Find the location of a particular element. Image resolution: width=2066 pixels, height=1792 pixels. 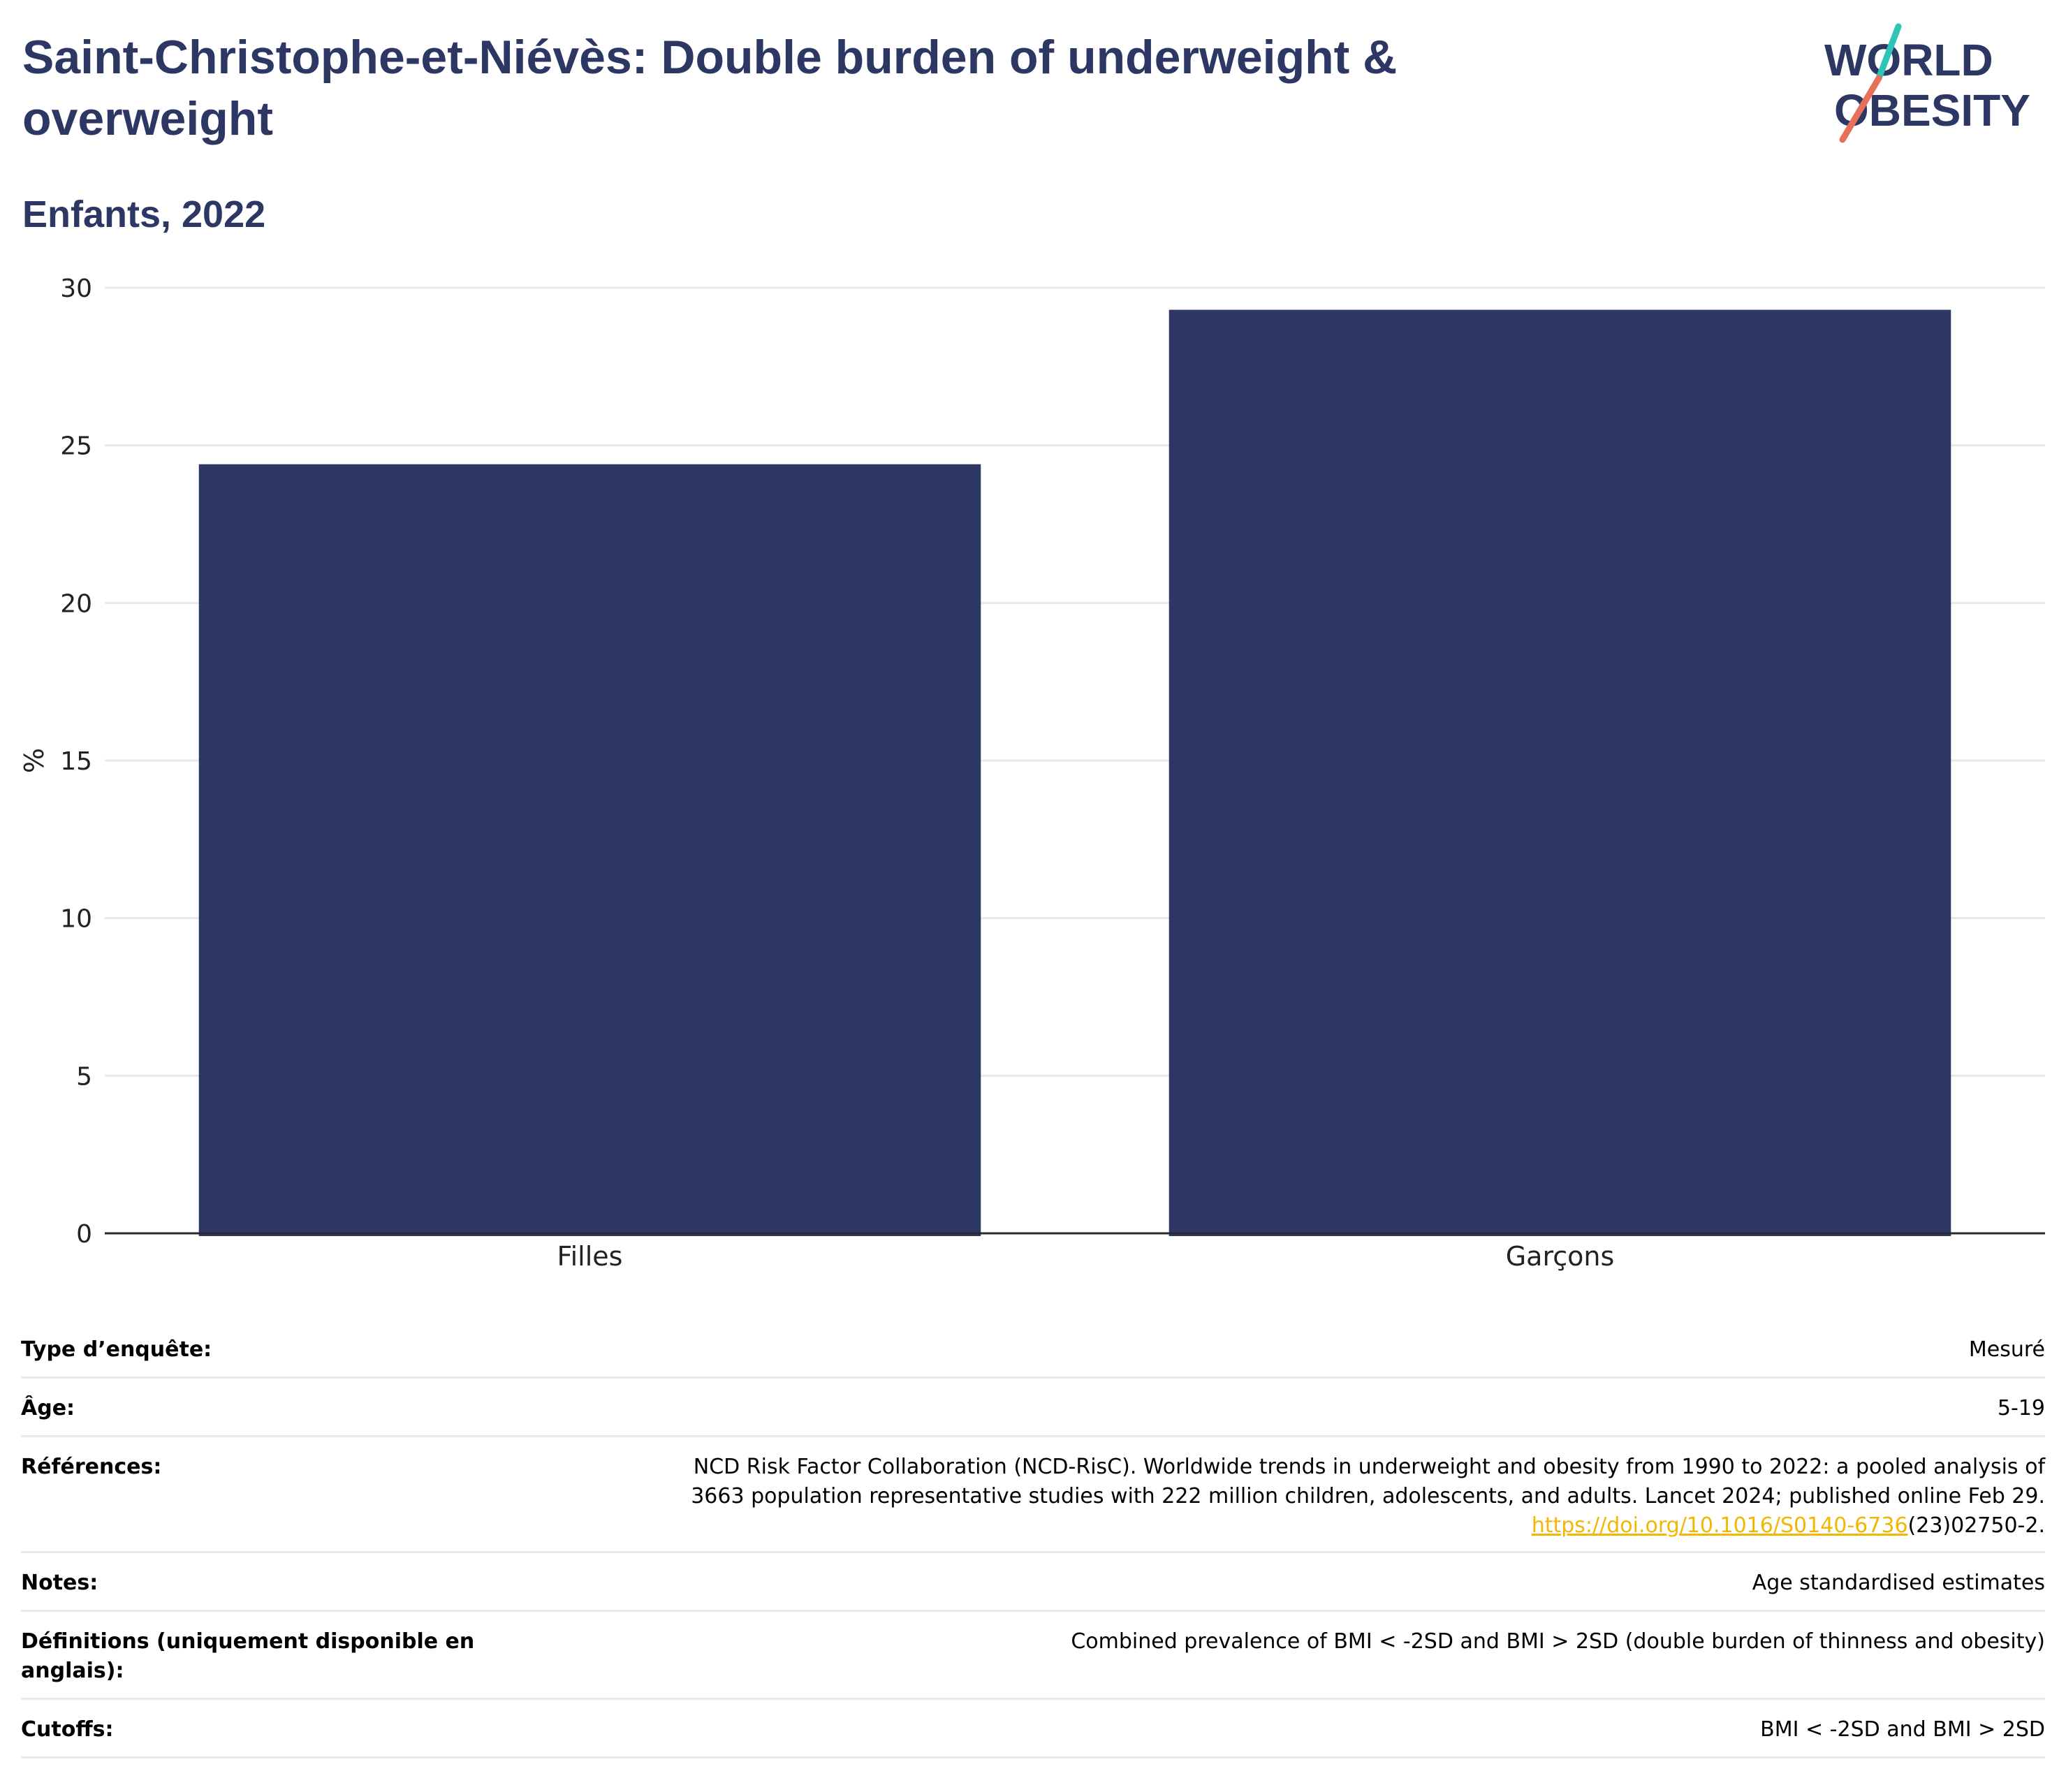

y-tick-labels: 0 5 10 15 20 25 30 is located at coordinates (76, 761).